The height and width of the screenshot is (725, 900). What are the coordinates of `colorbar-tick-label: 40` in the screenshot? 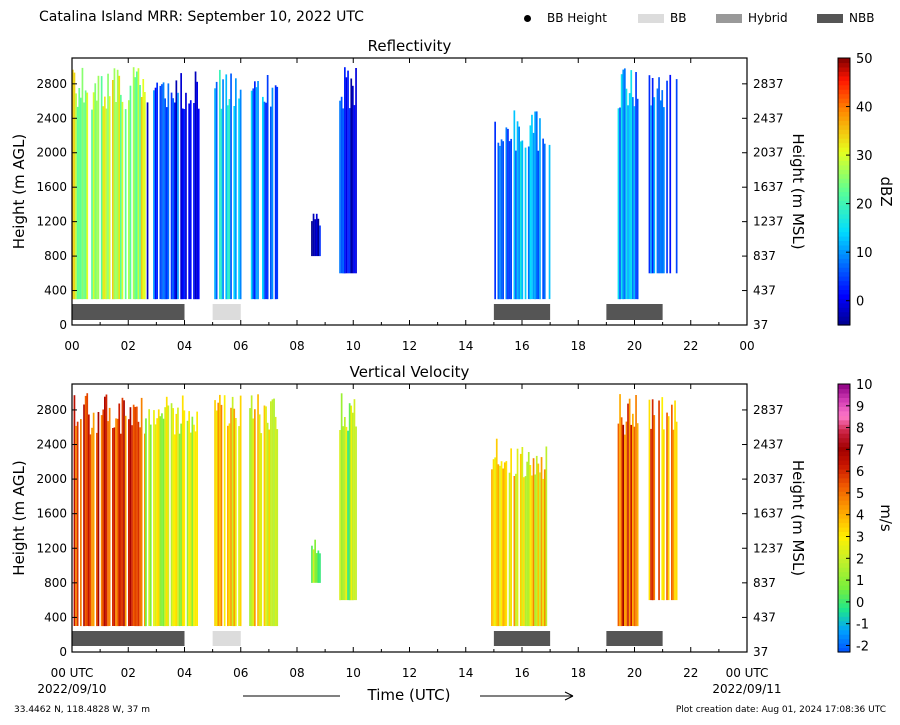 It's located at (864, 108).